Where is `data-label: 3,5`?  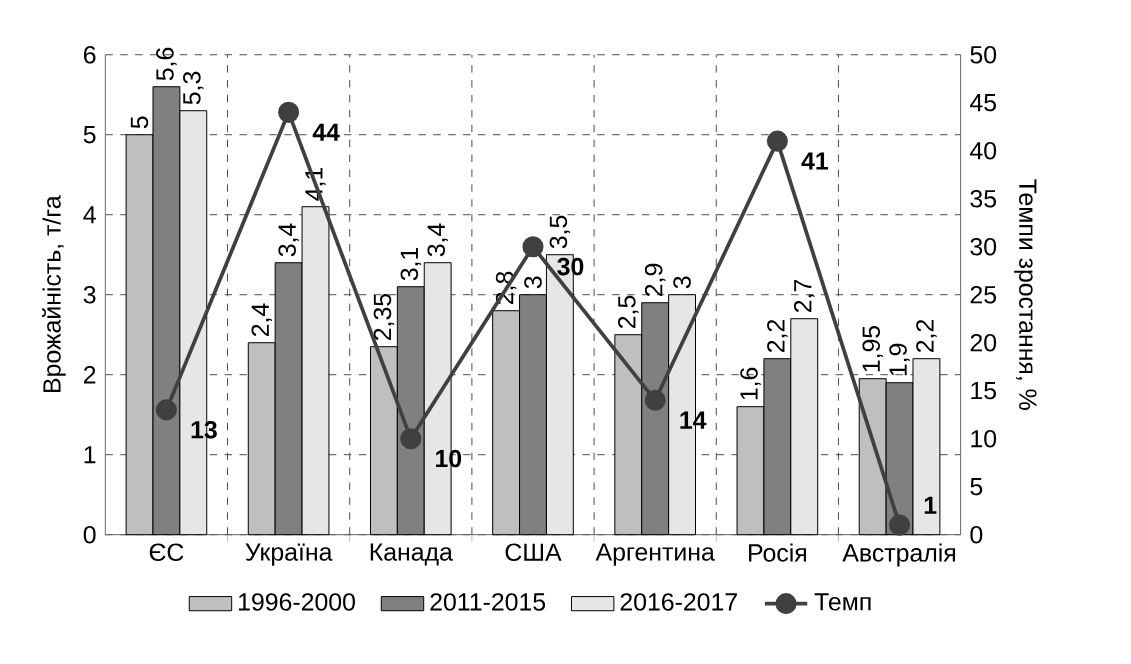 data-label: 3,5 is located at coordinates (560, 232).